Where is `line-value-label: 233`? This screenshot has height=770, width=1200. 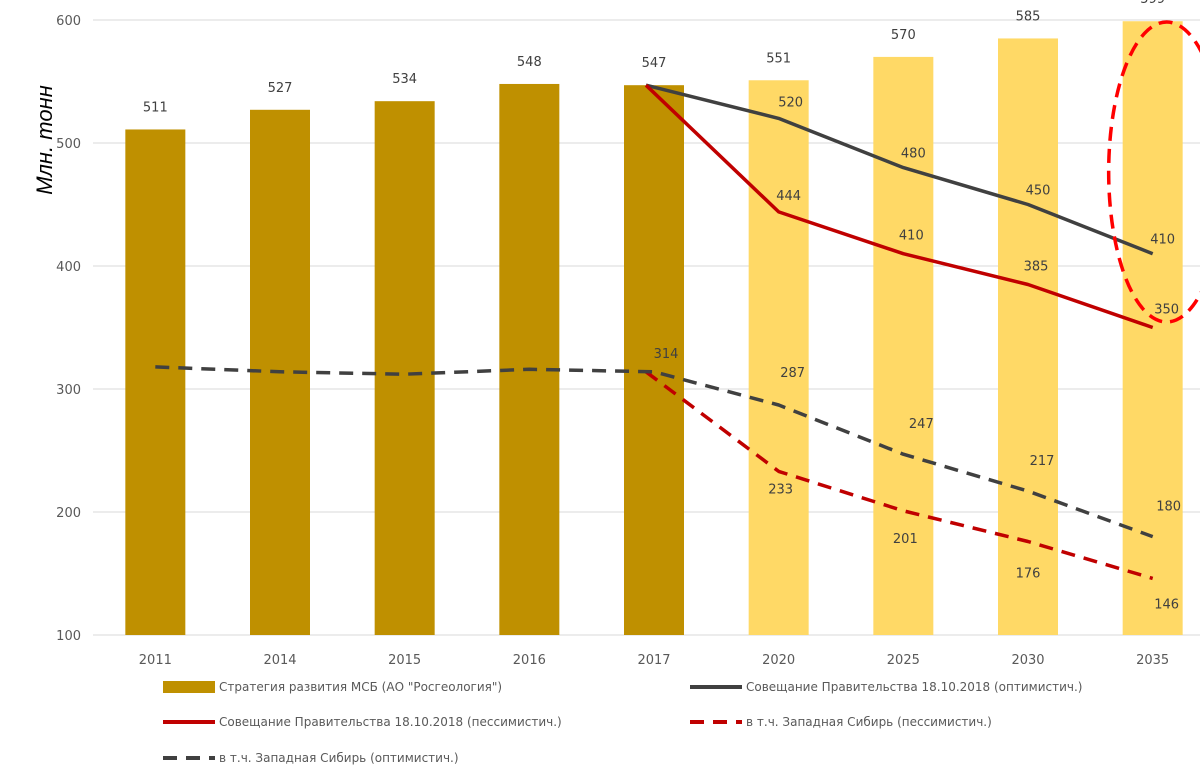
line-value-label: 233 is located at coordinates (780, 489).